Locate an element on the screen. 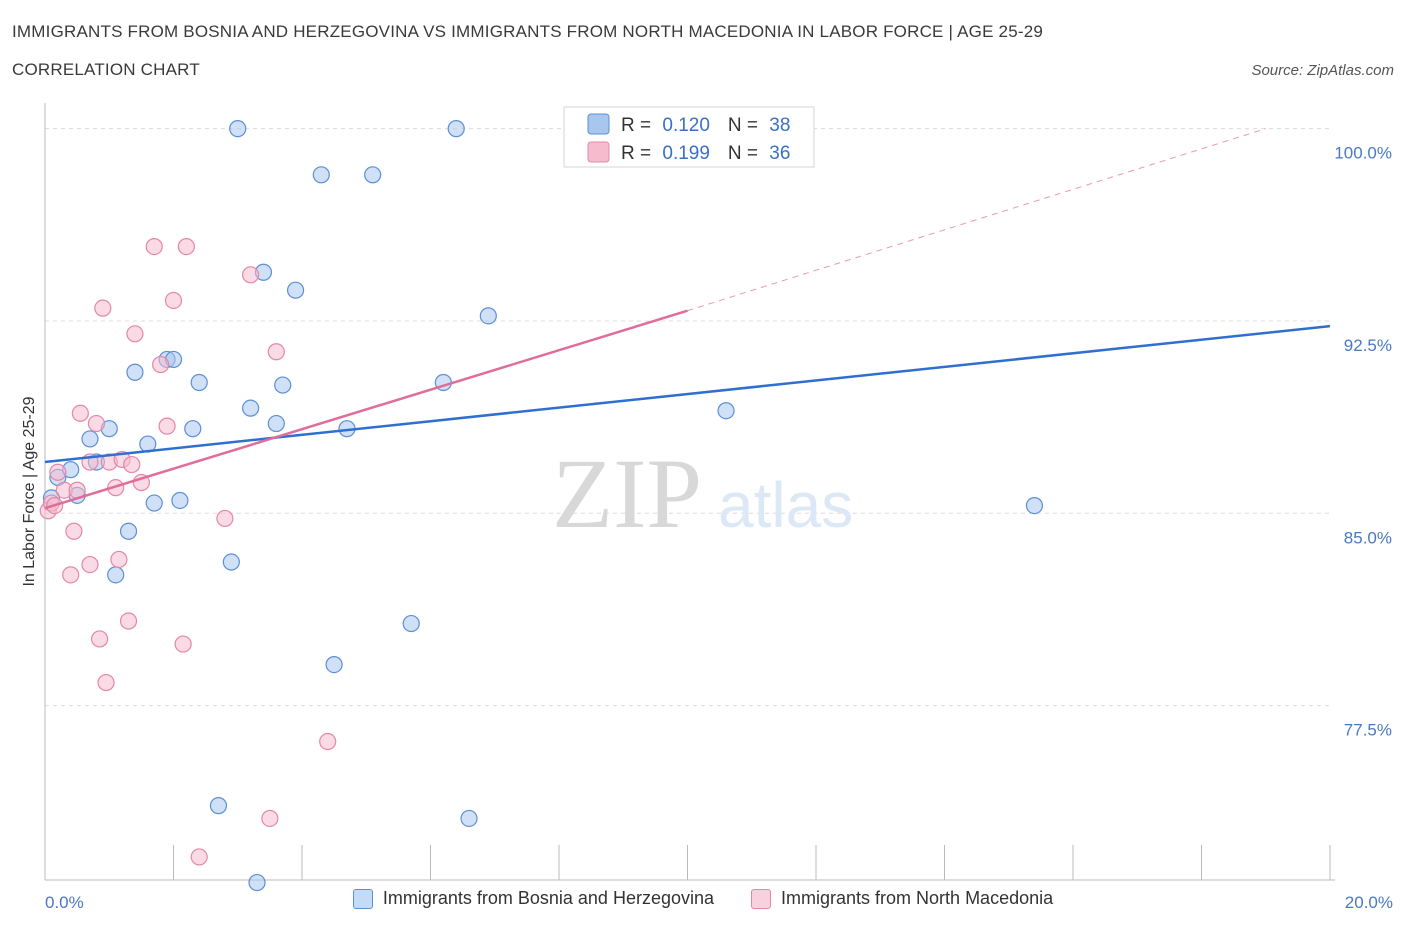 The width and height of the screenshot is (1406, 930). legend-item-macedonia: Immigrants from North Macedonia is located at coordinates (902, 898).